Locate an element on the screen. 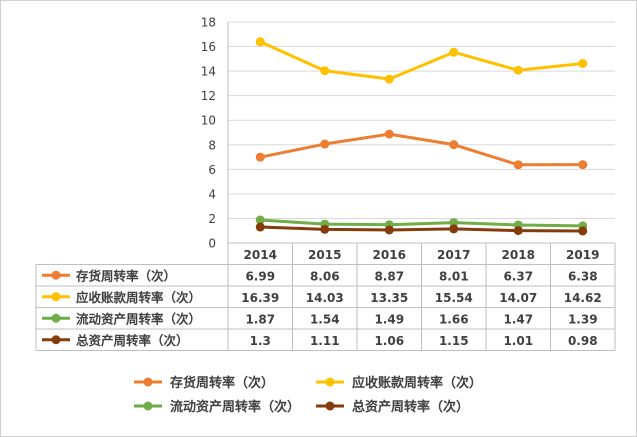  table-cell-value: 6.37 is located at coordinates (518, 276).